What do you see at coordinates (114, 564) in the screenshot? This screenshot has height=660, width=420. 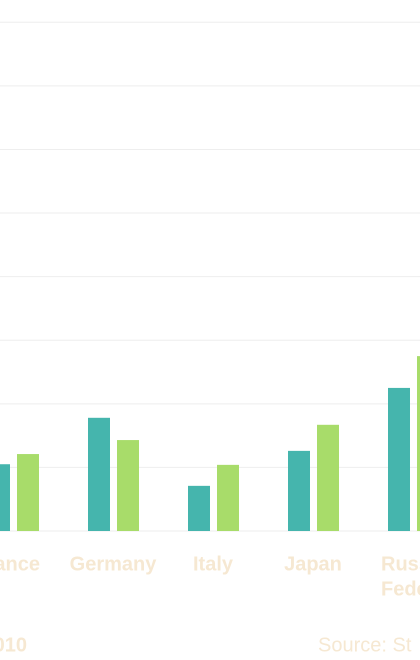 I see `x-tick-label: Germany` at bounding box center [114, 564].